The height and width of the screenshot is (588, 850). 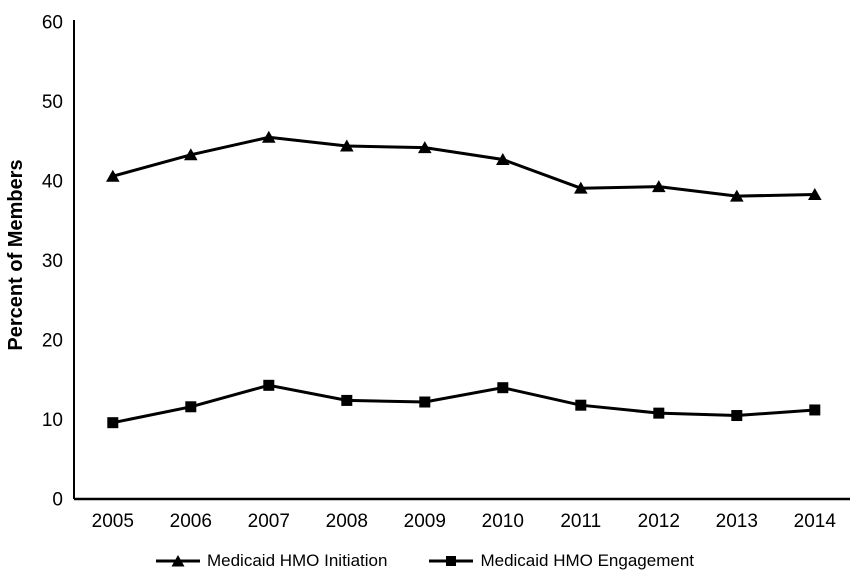 What do you see at coordinates (191, 521) in the screenshot?
I see `x-tick-label-2006: 2006` at bounding box center [191, 521].